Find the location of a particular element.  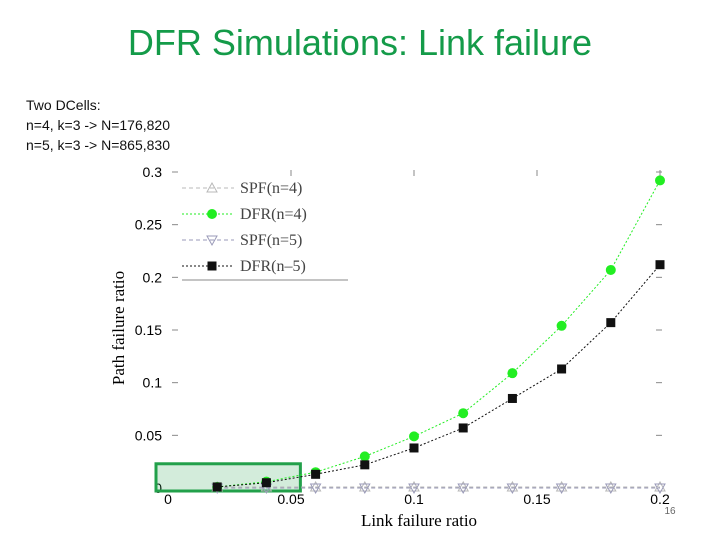

subtext-line-3: n=5, k=3 -> N=865,830 is located at coordinates (98, 145).